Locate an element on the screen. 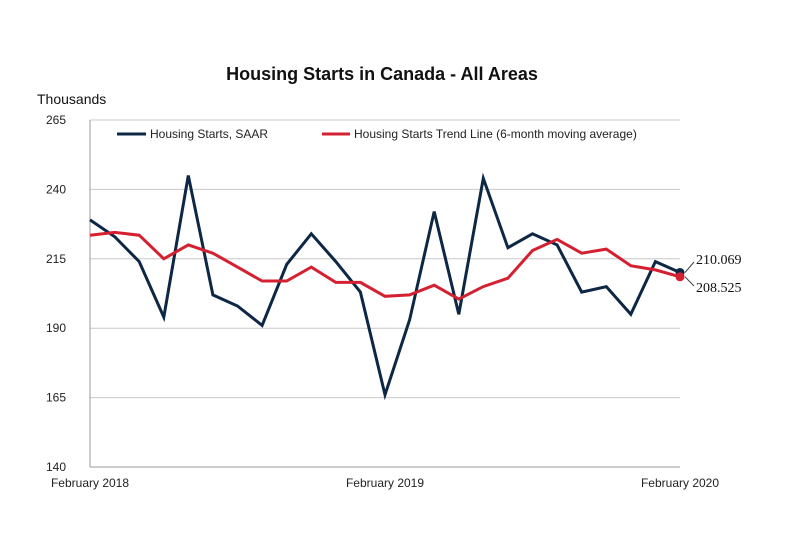 The width and height of the screenshot is (800, 545). series-line-trend is located at coordinates (385, 265).